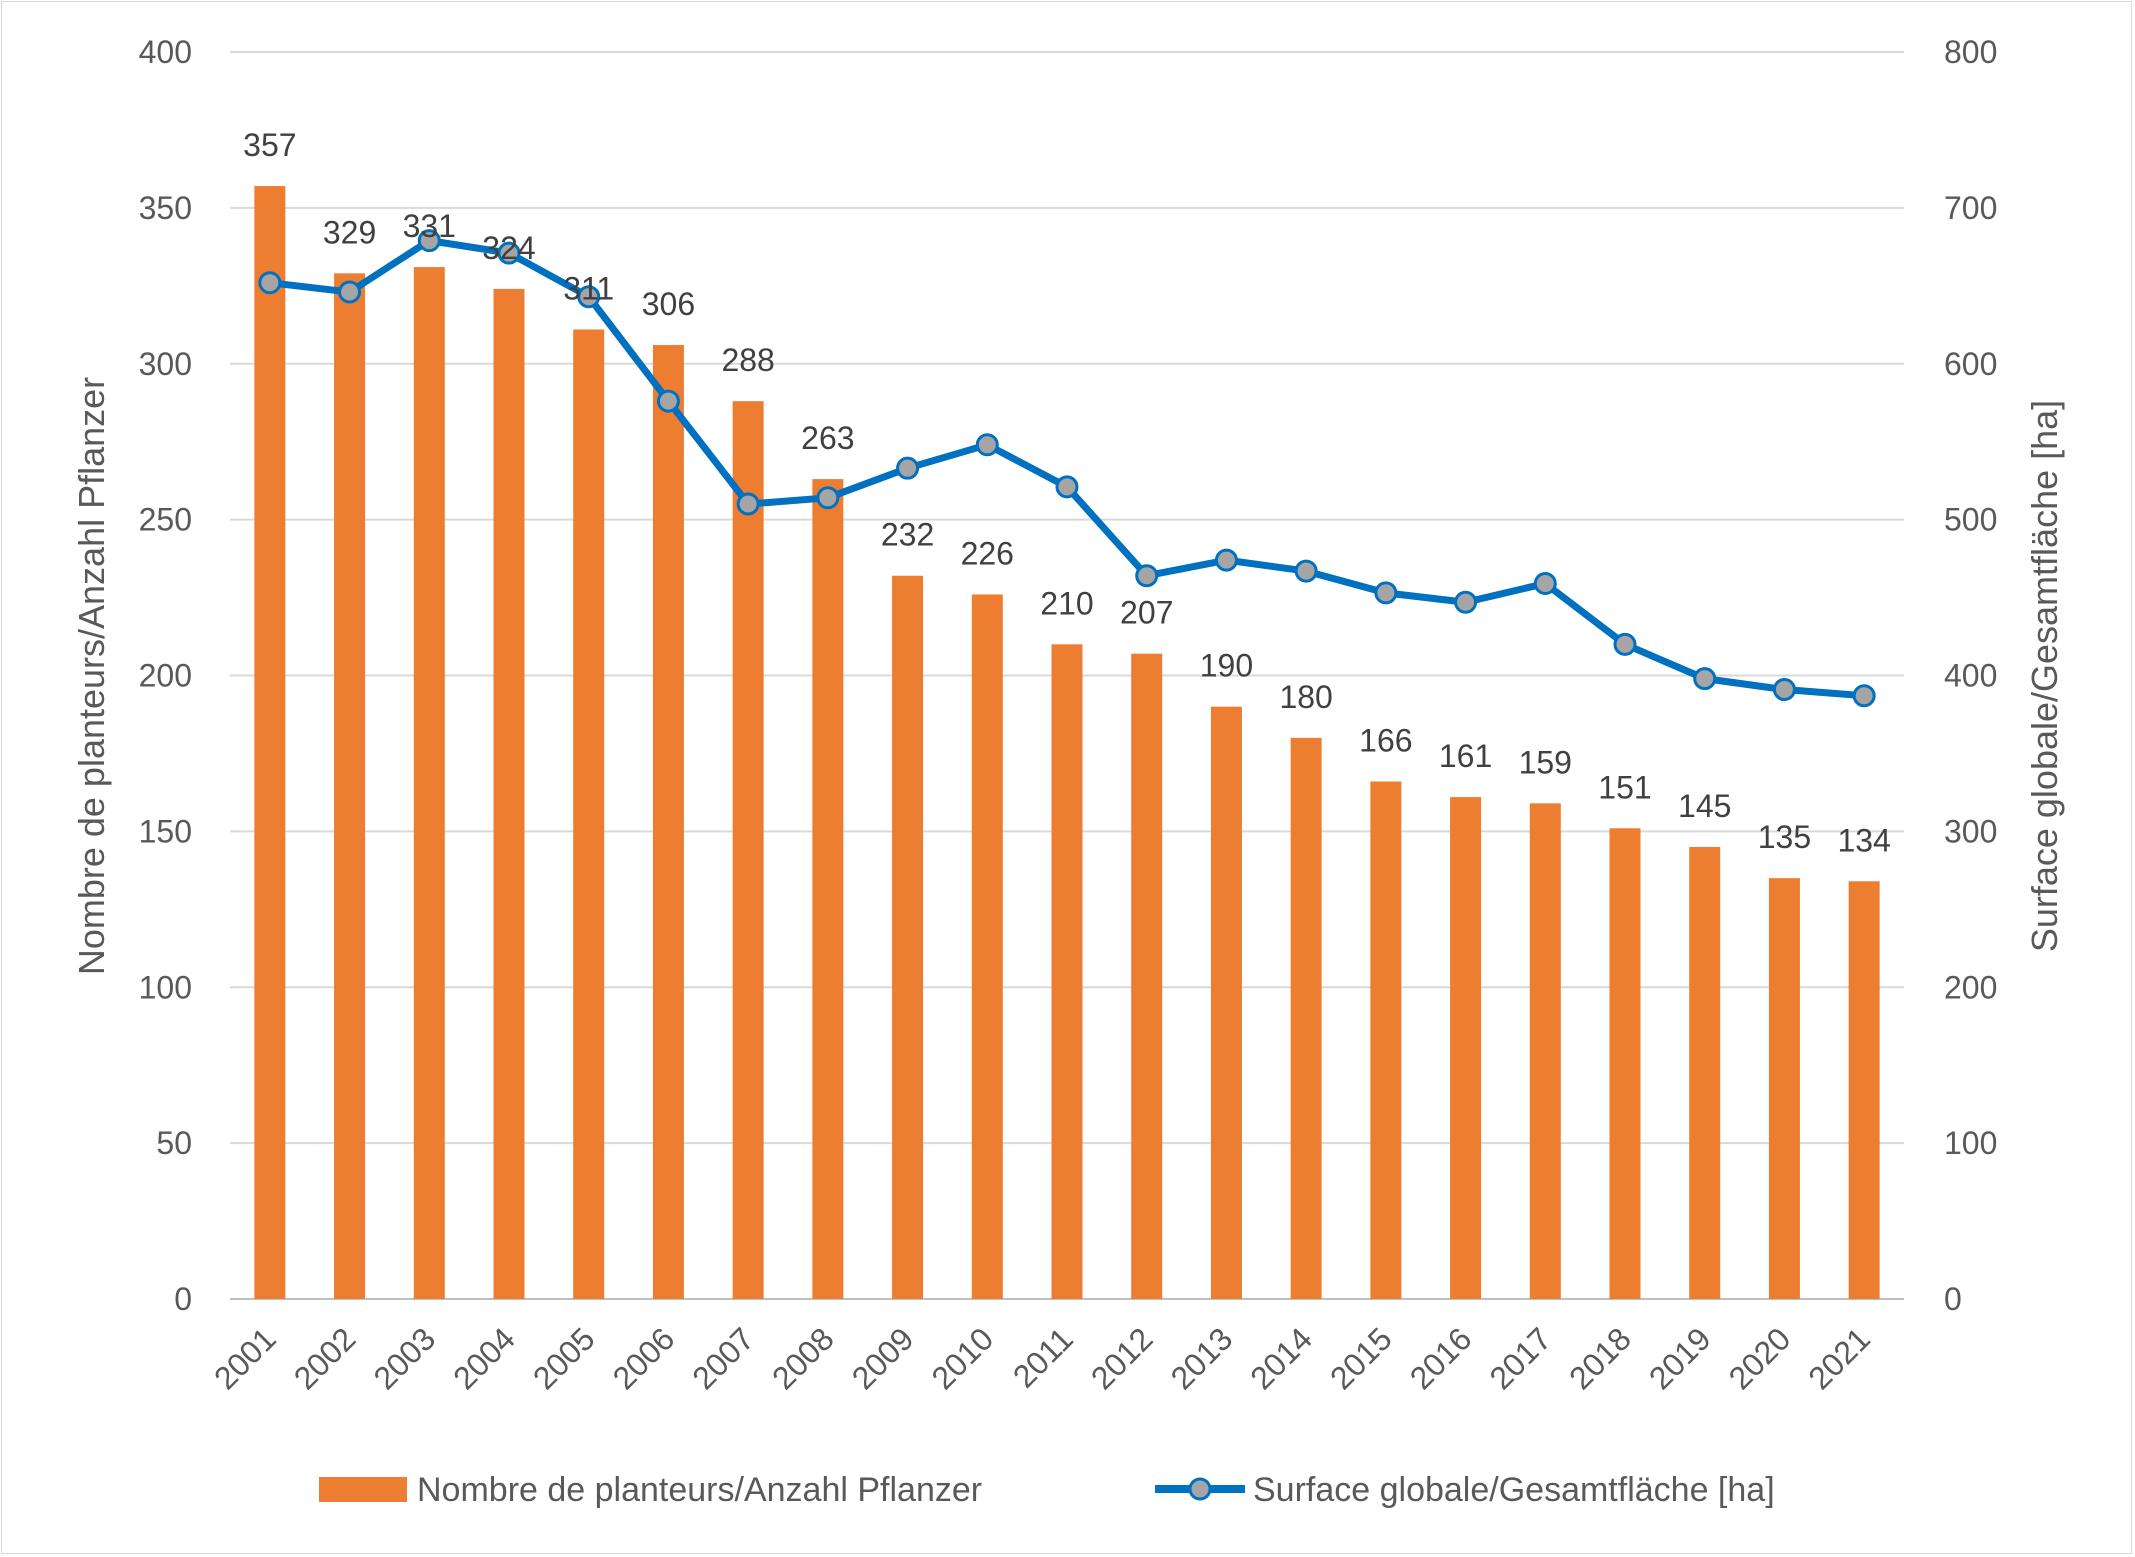 The image size is (2135, 1557). I want to click on bar-data-label: 311, so click(588, 288).